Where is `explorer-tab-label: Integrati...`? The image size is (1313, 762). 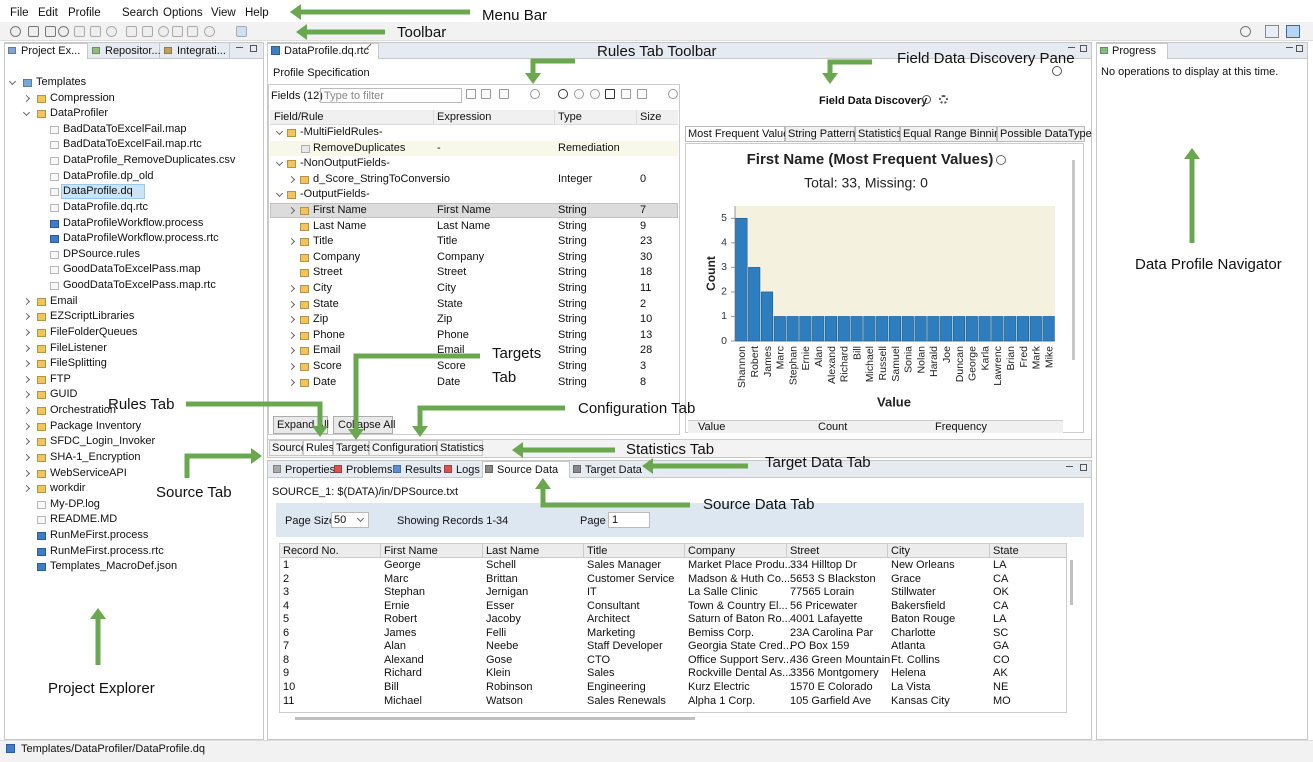 explorer-tab-label: Integrati... is located at coordinates (201, 51).